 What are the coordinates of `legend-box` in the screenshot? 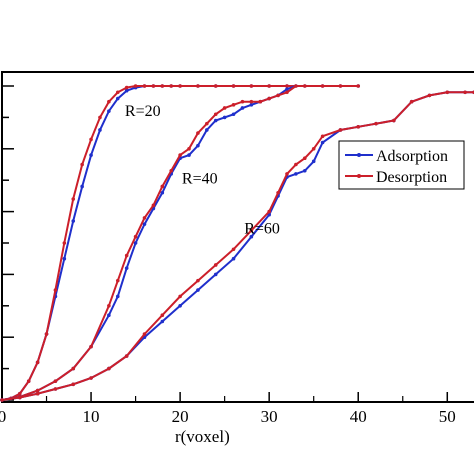 It's located at (401, 165).